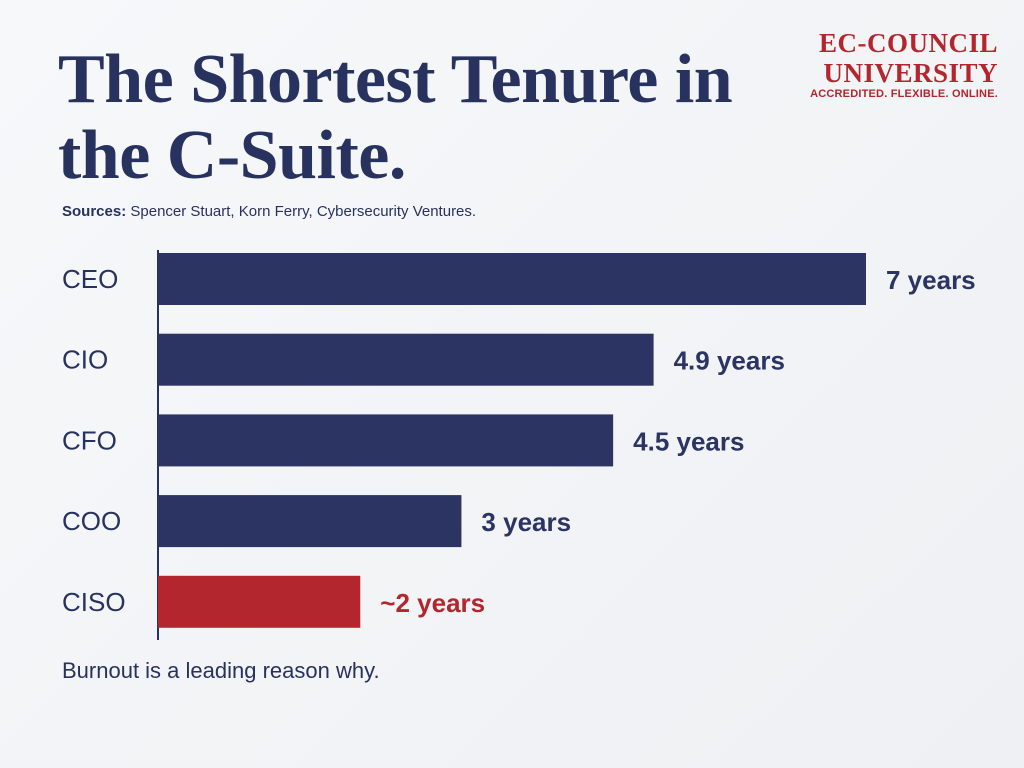  Describe the element at coordinates (688, 441) in the screenshot. I see `value-label: 4.5 years` at that location.